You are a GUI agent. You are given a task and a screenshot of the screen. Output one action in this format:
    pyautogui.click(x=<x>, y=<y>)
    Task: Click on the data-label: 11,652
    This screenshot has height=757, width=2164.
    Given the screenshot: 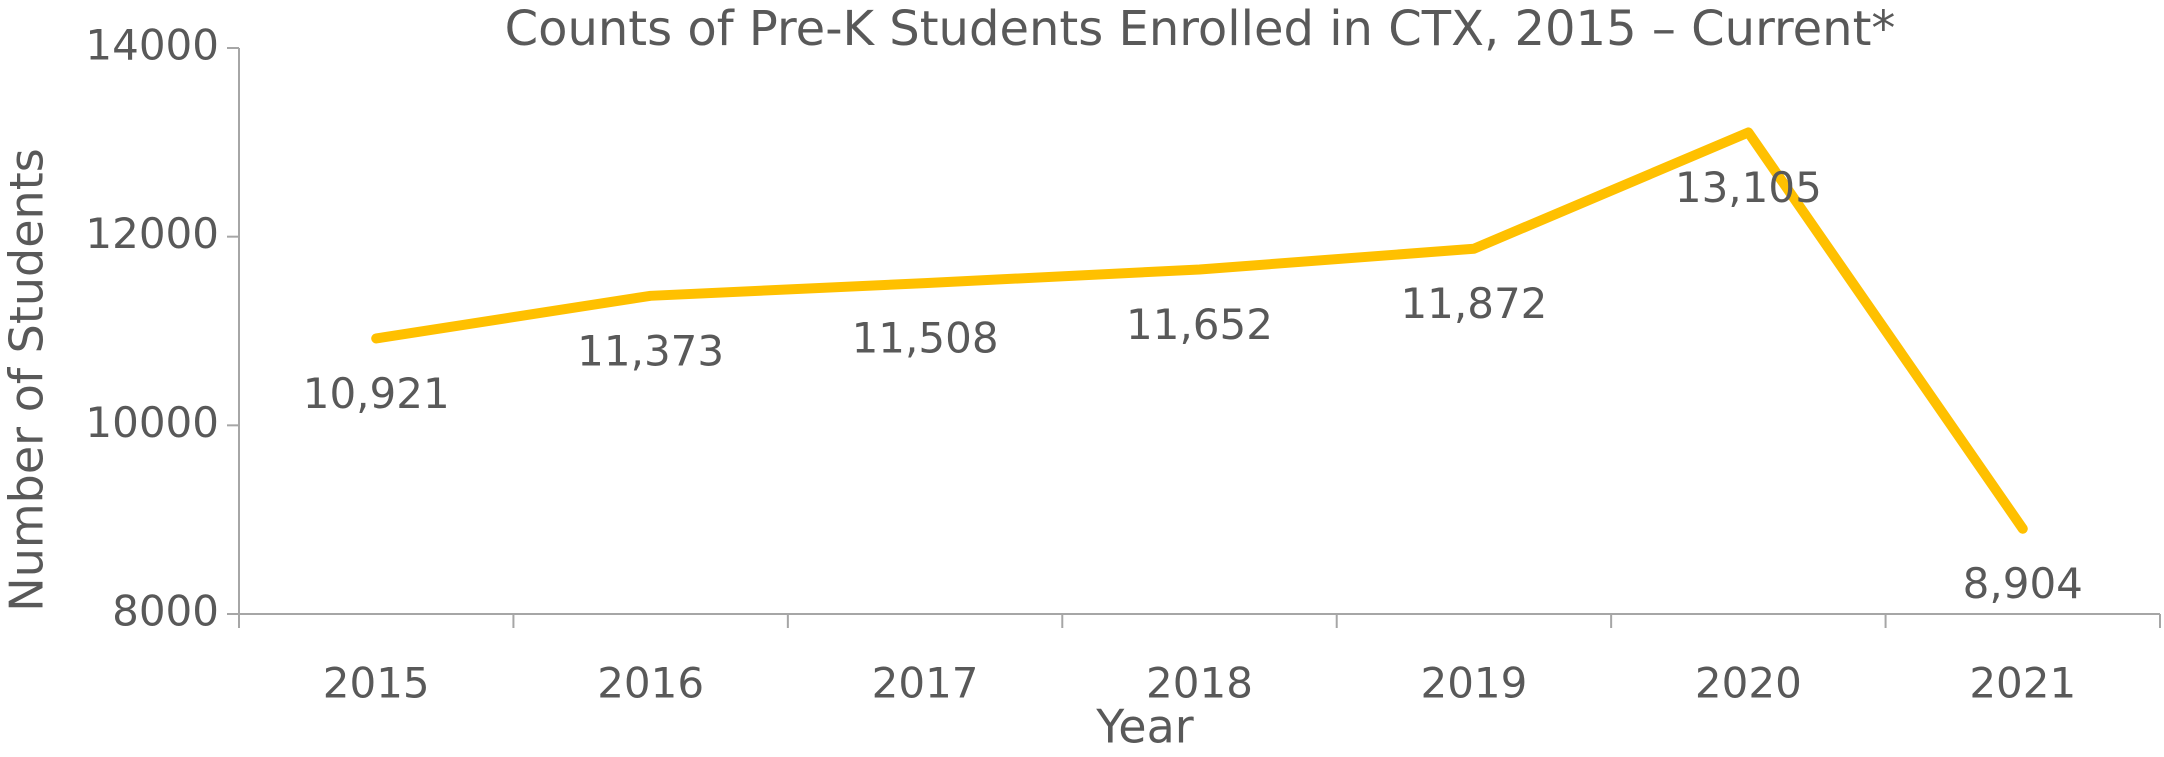 What is the action you would take?
    pyautogui.click(x=1199, y=324)
    